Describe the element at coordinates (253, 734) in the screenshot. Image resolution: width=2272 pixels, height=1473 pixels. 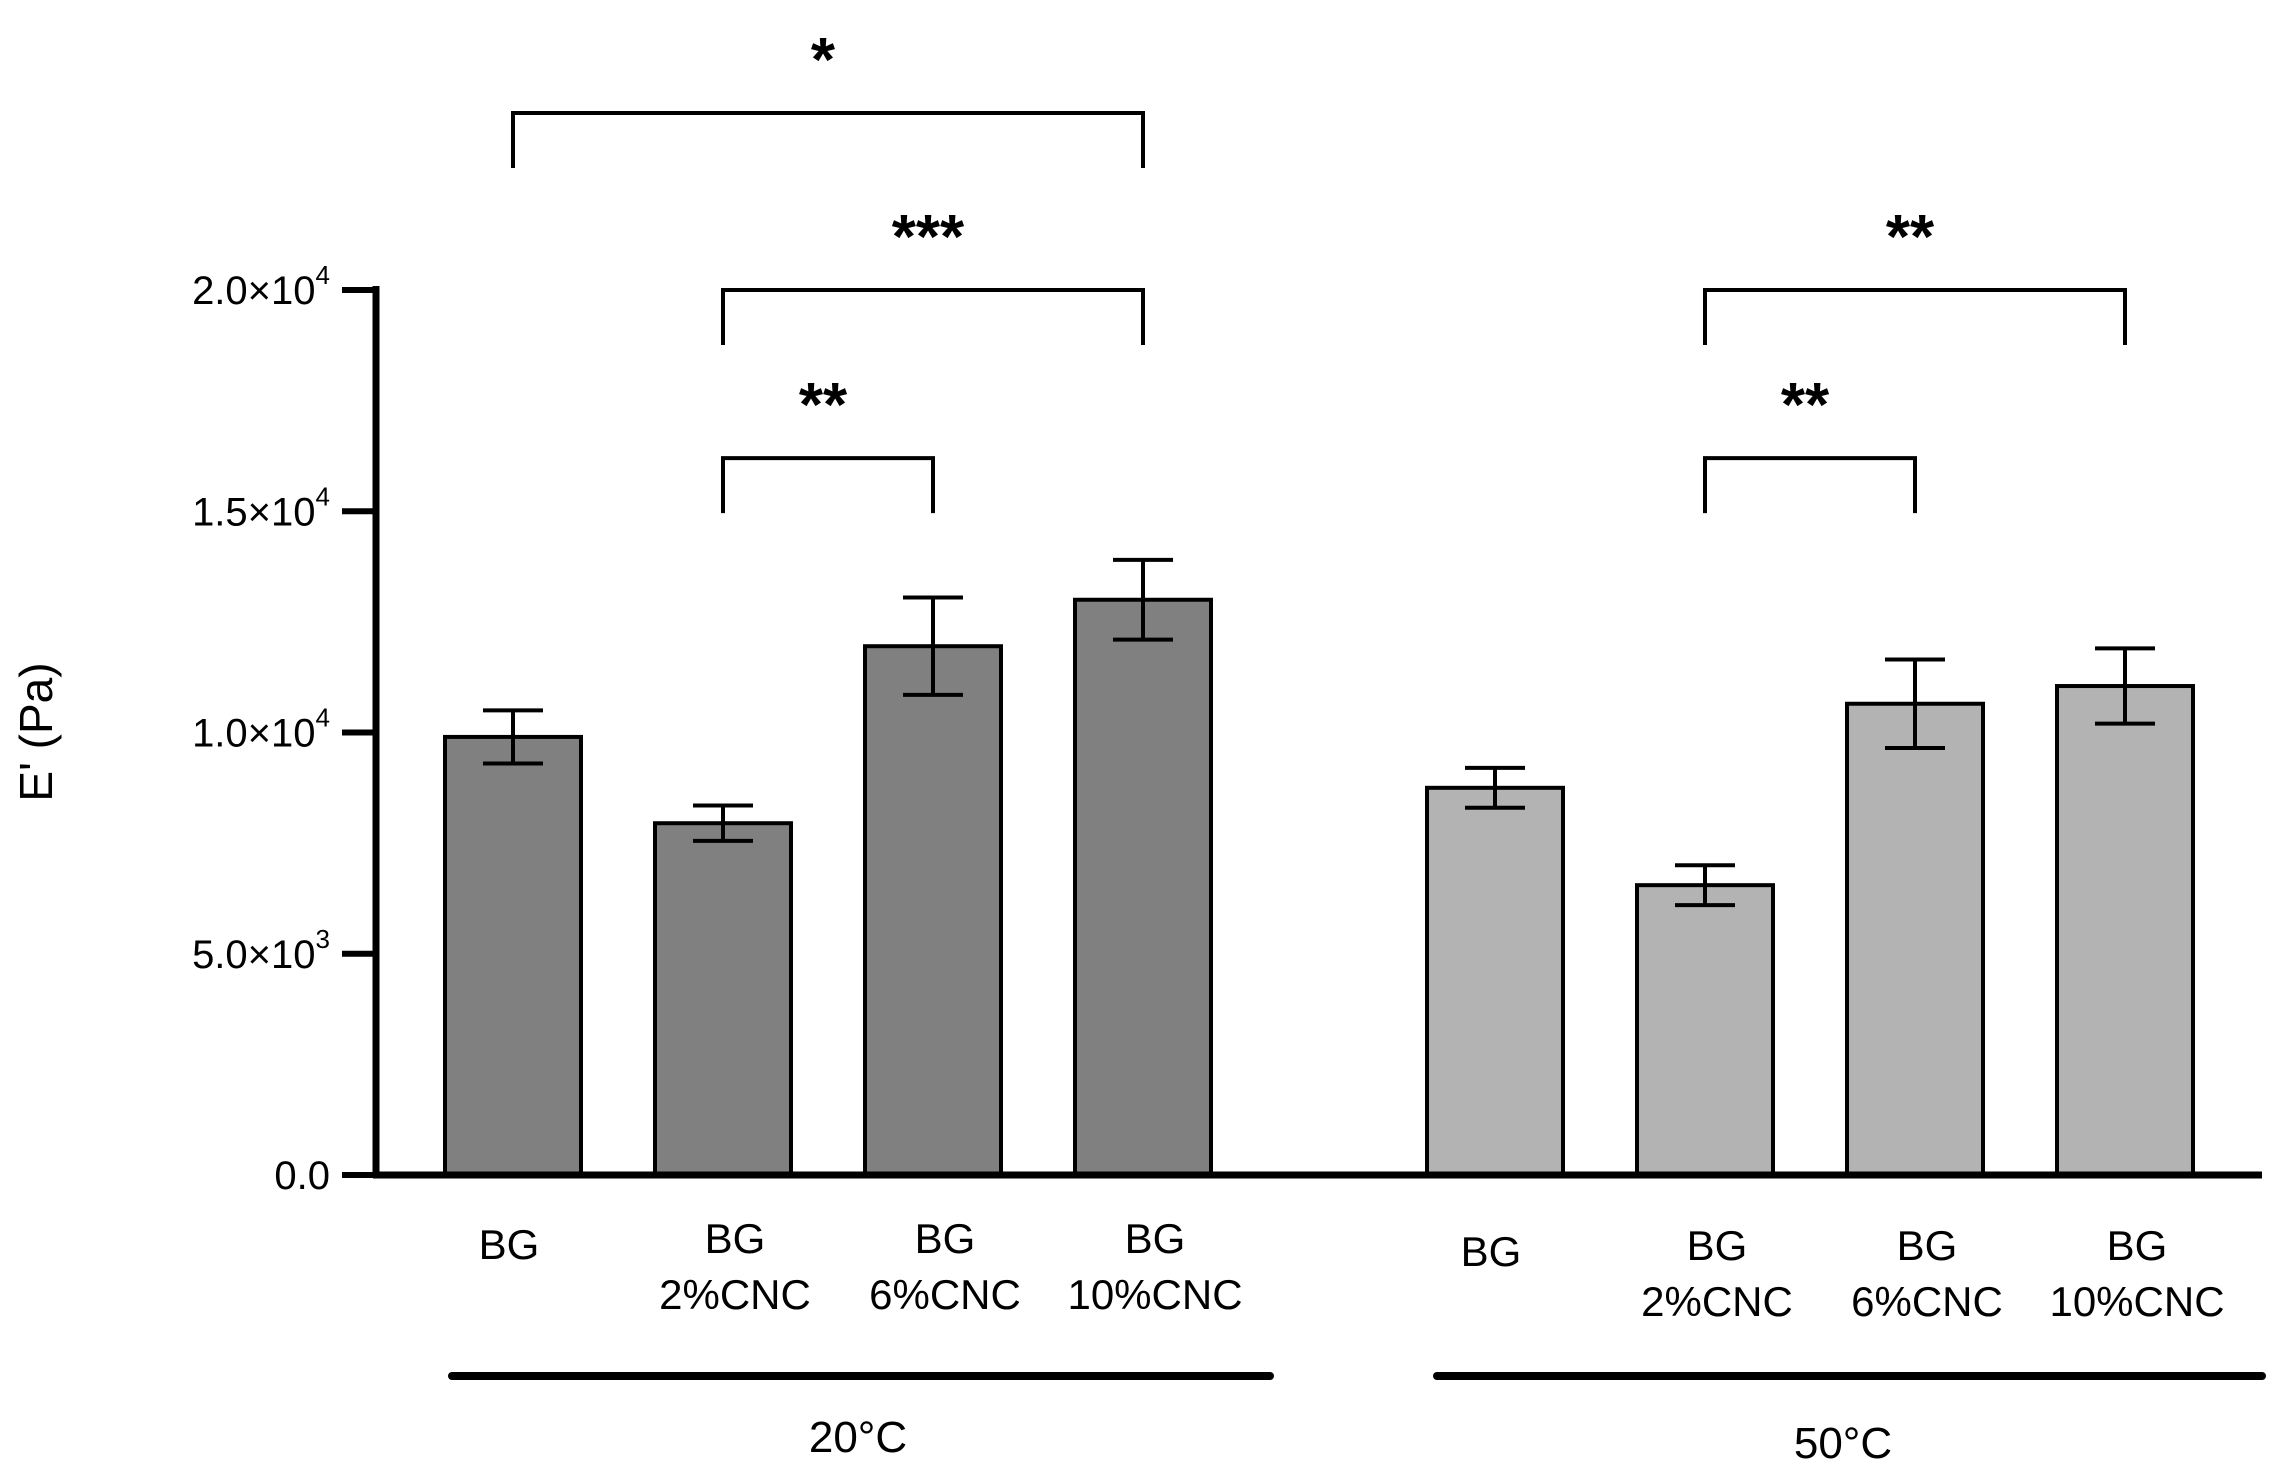
I see `y-tick-mantissa: 1.0×10` at that location.